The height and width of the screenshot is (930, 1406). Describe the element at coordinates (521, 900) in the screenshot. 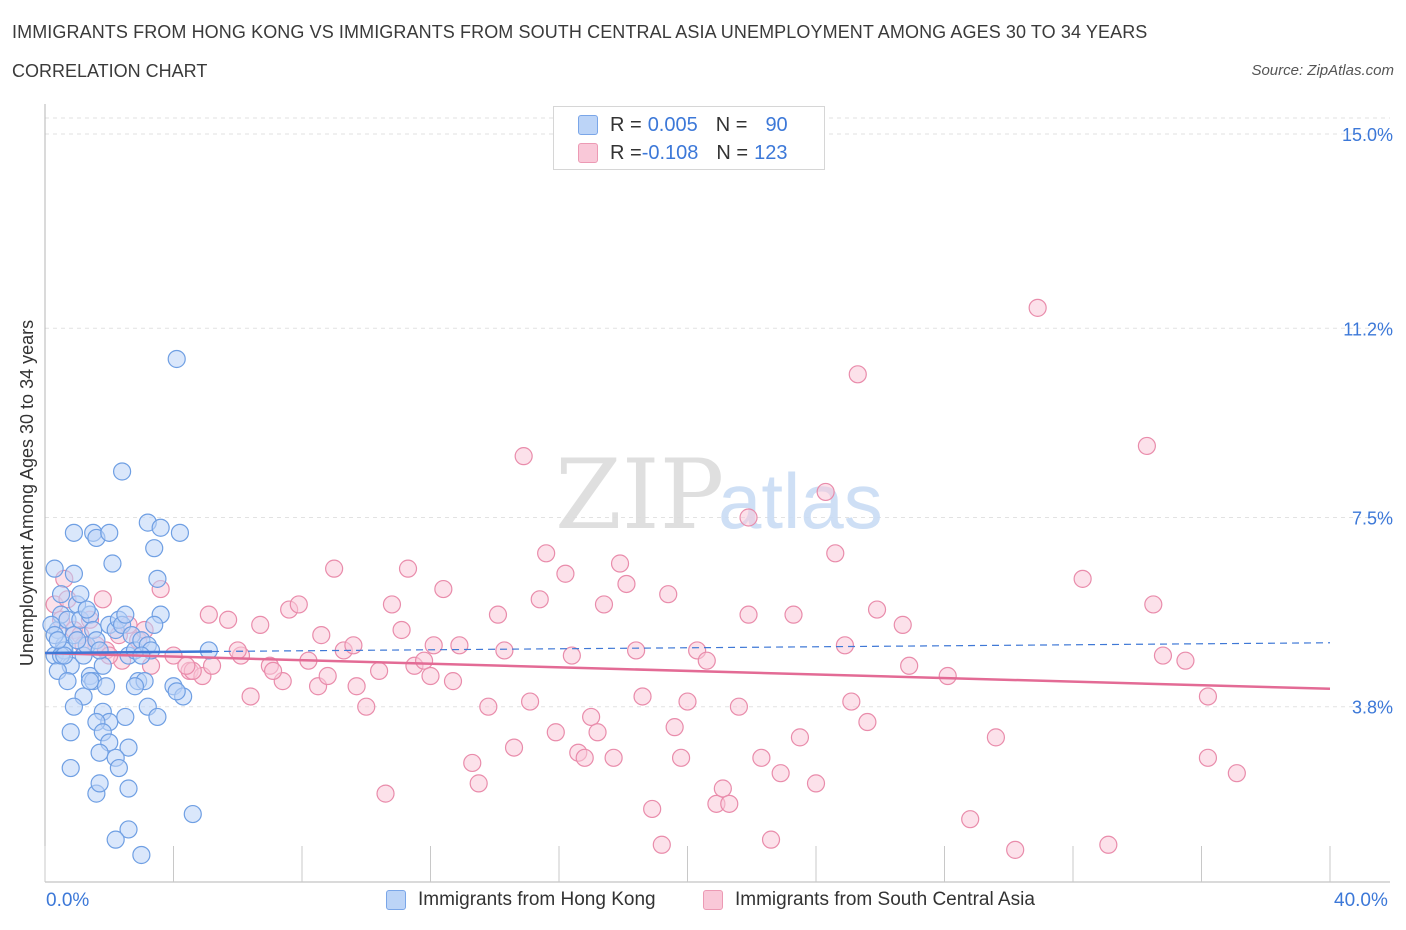

I see `series-legend-item-hong-kong: Immigrants from Hong Kong` at that location.